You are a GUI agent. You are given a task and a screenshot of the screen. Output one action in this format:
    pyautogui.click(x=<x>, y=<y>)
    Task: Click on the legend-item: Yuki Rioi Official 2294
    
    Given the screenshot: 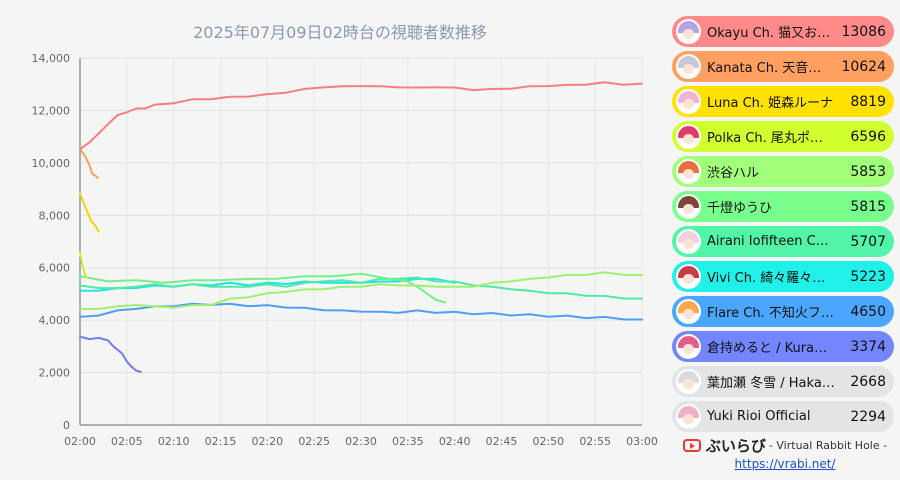 What is the action you would take?
    pyautogui.click(x=783, y=416)
    